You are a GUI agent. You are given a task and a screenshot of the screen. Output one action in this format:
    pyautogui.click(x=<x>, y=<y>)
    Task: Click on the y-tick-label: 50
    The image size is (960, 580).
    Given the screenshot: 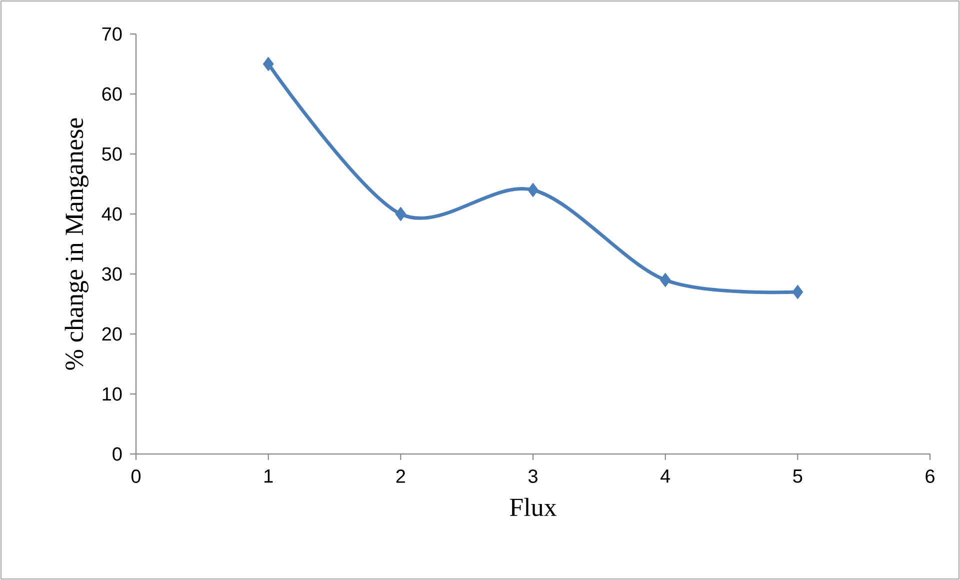 What is the action you would take?
    pyautogui.click(x=112, y=154)
    